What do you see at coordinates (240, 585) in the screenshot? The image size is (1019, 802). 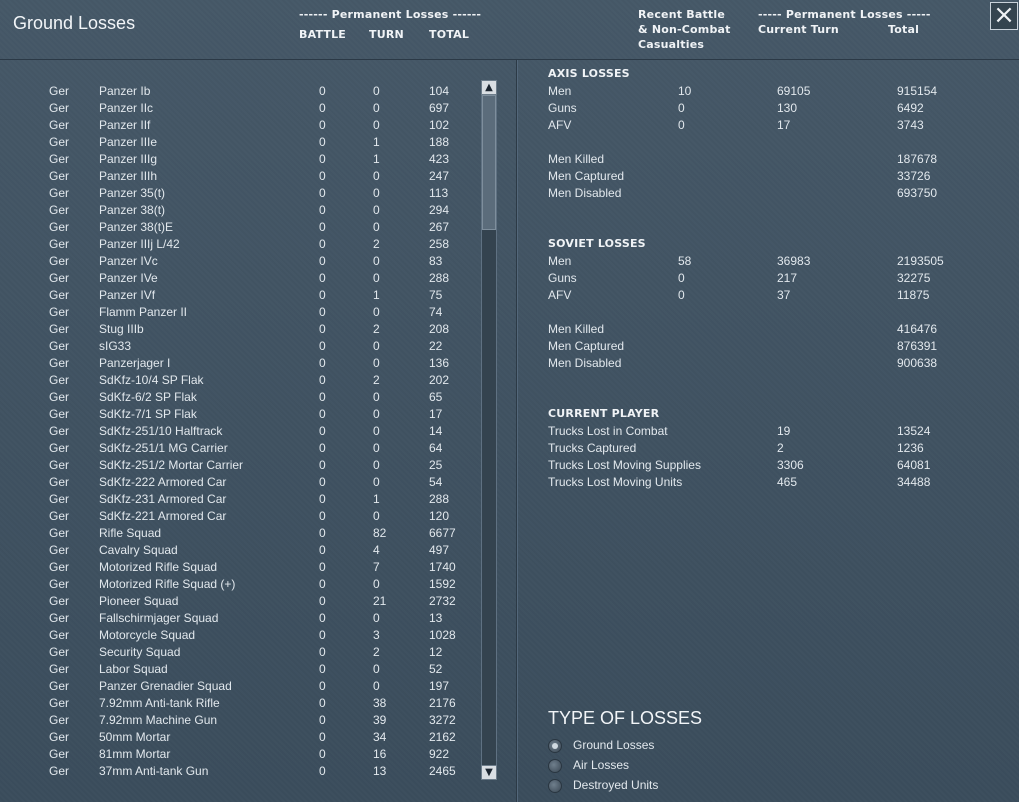 I see `table-row: Ger Motorized Rifle Squad (+) 0 0 1592` at bounding box center [240, 585].